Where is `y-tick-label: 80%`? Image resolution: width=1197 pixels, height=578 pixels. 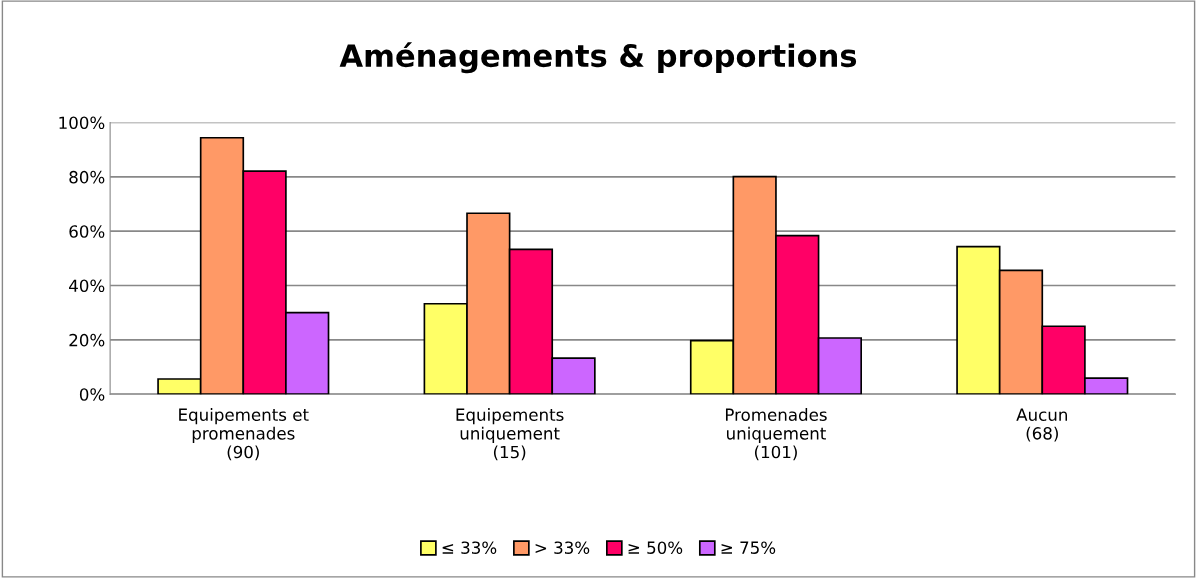
y-tick-label: 80% is located at coordinates (87, 177).